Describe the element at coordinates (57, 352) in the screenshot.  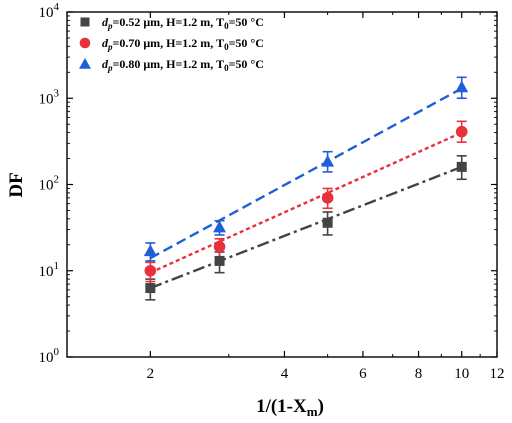
I see `y-tick-exponent: 0` at that location.